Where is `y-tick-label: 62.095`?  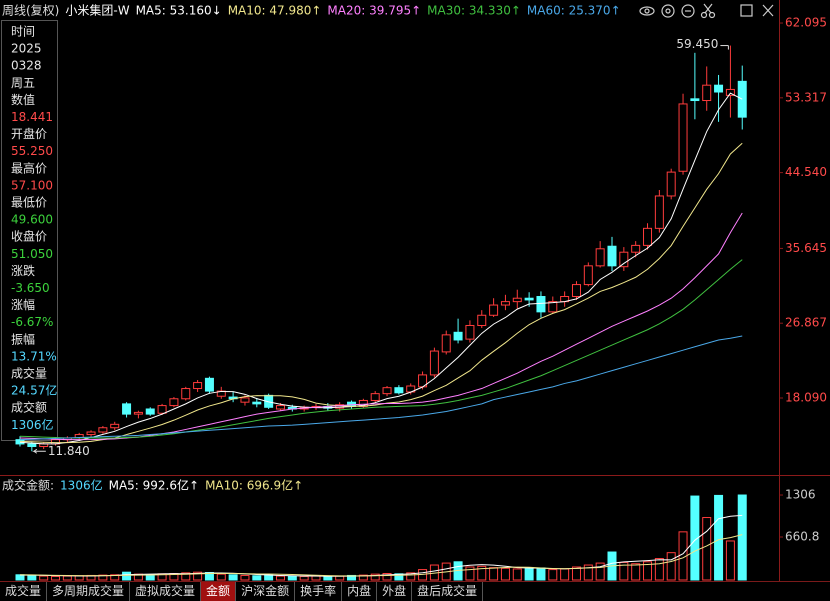
y-tick-label: 62.095 is located at coordinates (806, 23).